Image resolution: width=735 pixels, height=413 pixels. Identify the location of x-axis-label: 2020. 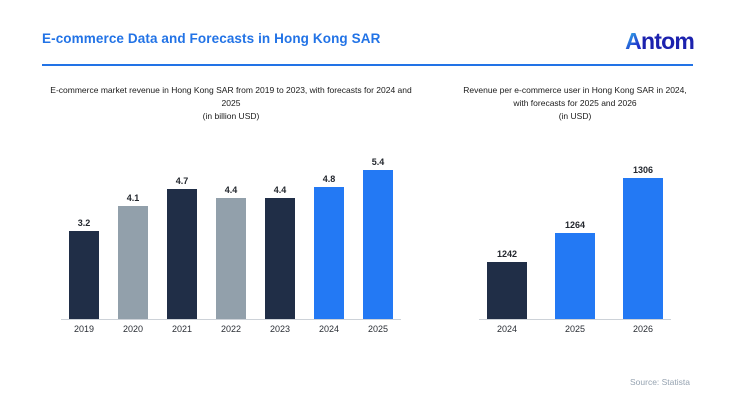
(133, 329).